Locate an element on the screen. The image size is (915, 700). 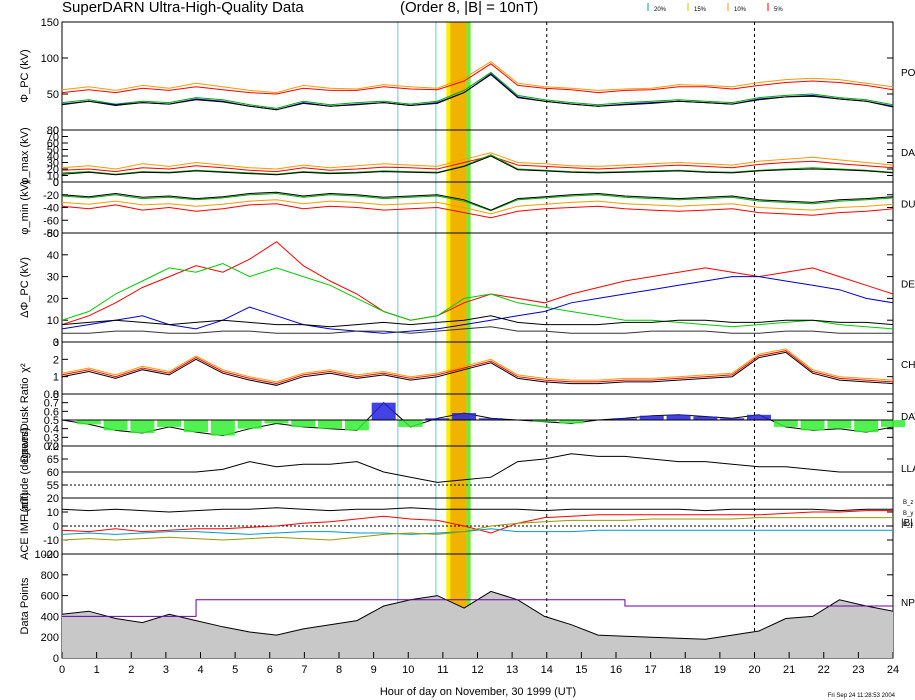
y-tick-label: 50 is located at coordinates (53, 95).